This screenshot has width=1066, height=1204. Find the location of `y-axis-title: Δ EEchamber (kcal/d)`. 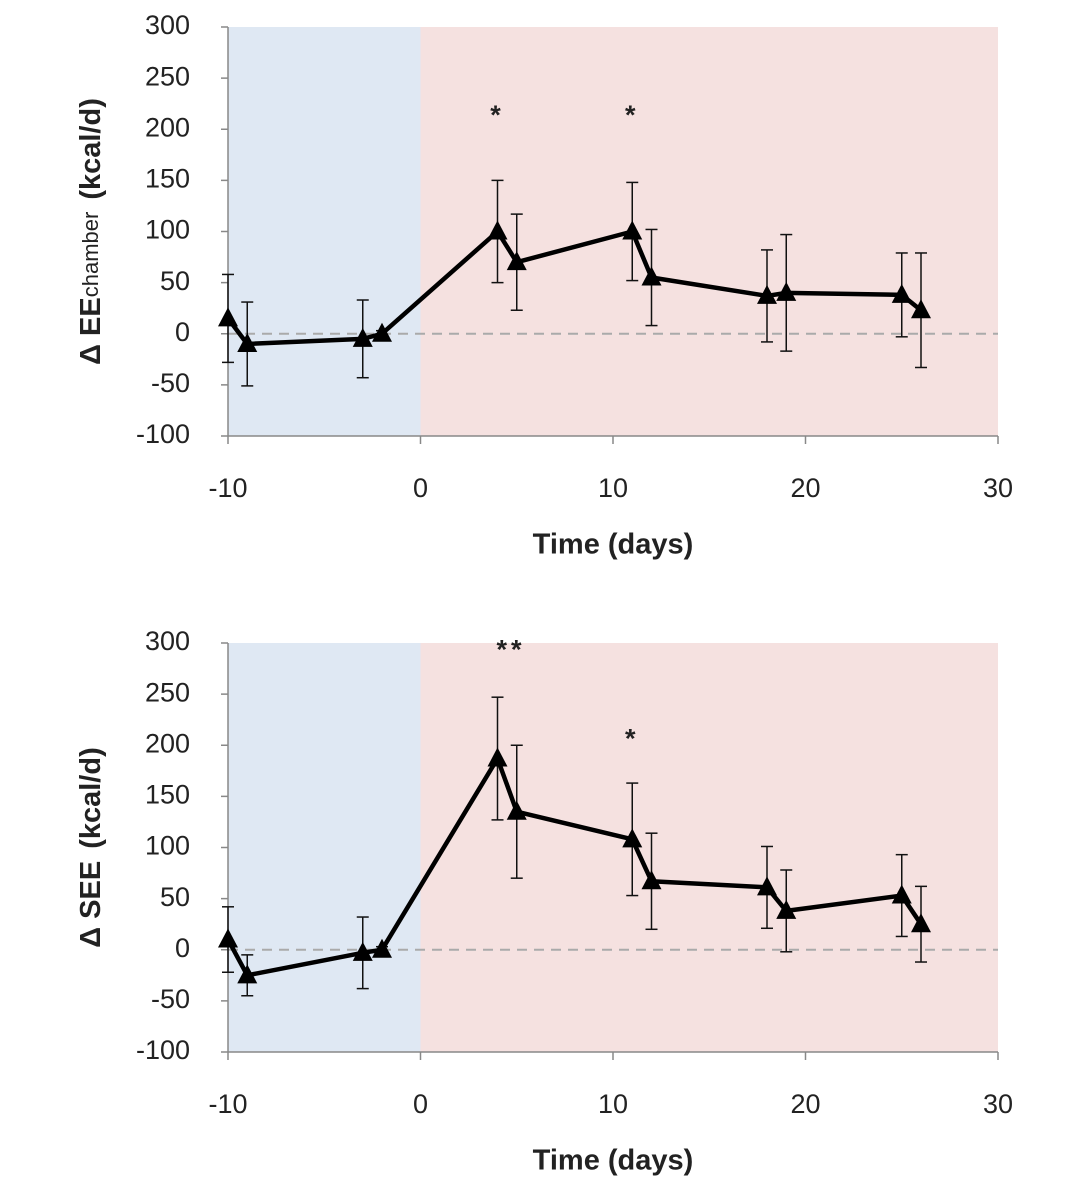

y-axis-title: Δ EEchamber (kcal/d) is located at coordinates (91, 231).